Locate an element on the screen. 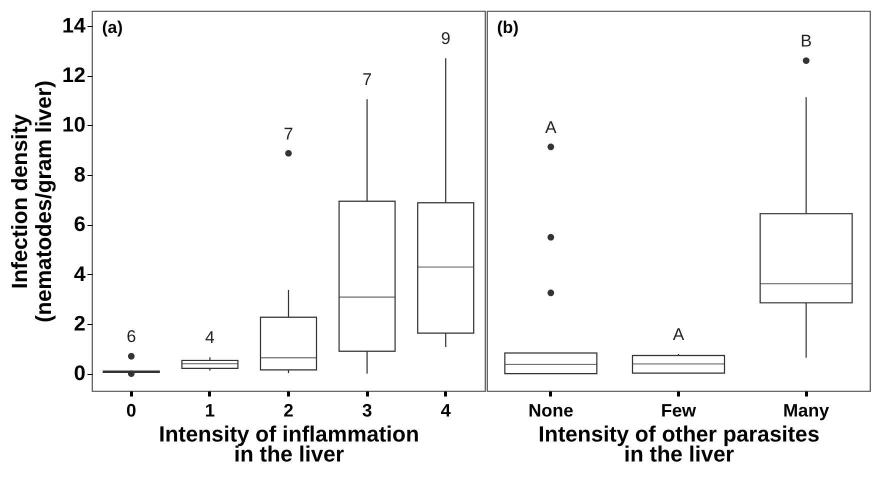  x-tick-label: Few is located at coordinates (678, 410).